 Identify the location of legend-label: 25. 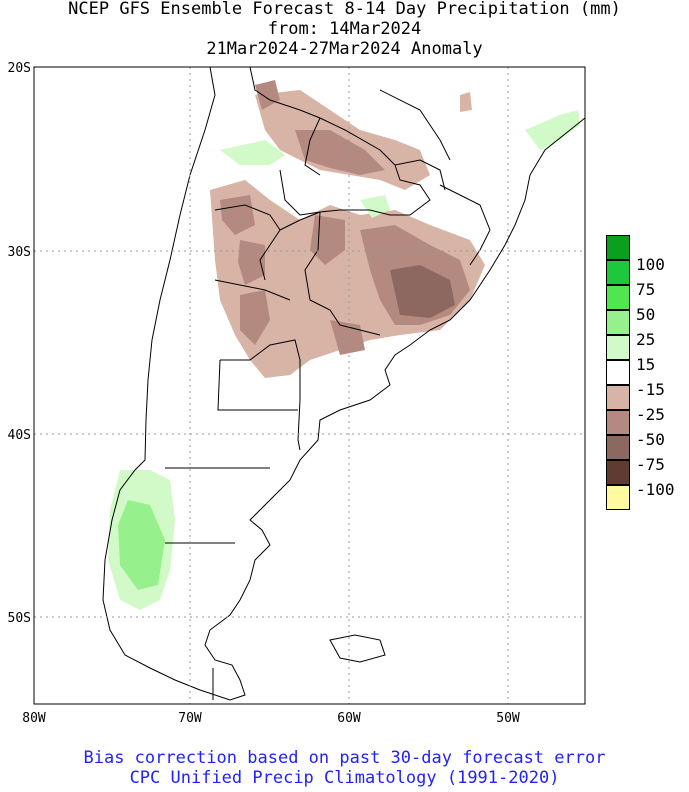
(646, 339).